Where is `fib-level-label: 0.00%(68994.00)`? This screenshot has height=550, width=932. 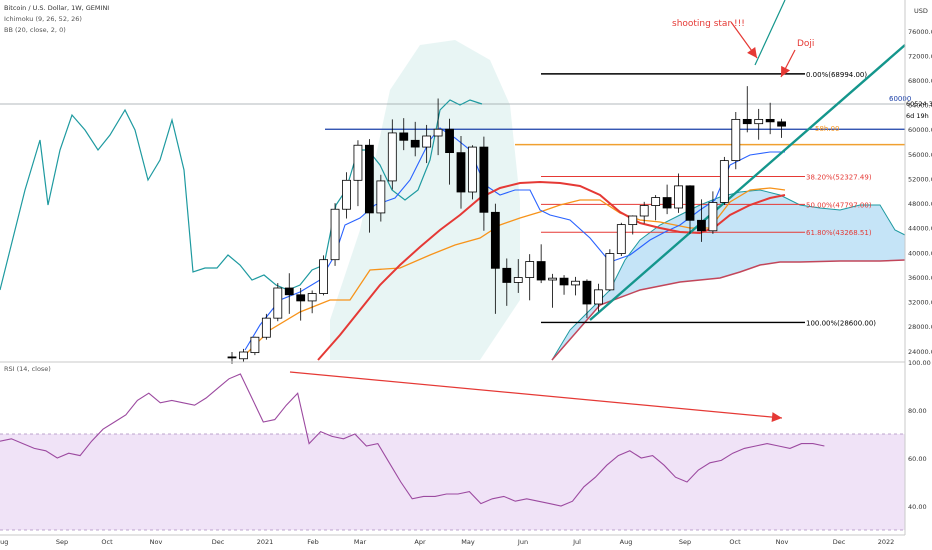
fib-level-label: 0.00%(68994.00) is located at coordinates (836, 75).